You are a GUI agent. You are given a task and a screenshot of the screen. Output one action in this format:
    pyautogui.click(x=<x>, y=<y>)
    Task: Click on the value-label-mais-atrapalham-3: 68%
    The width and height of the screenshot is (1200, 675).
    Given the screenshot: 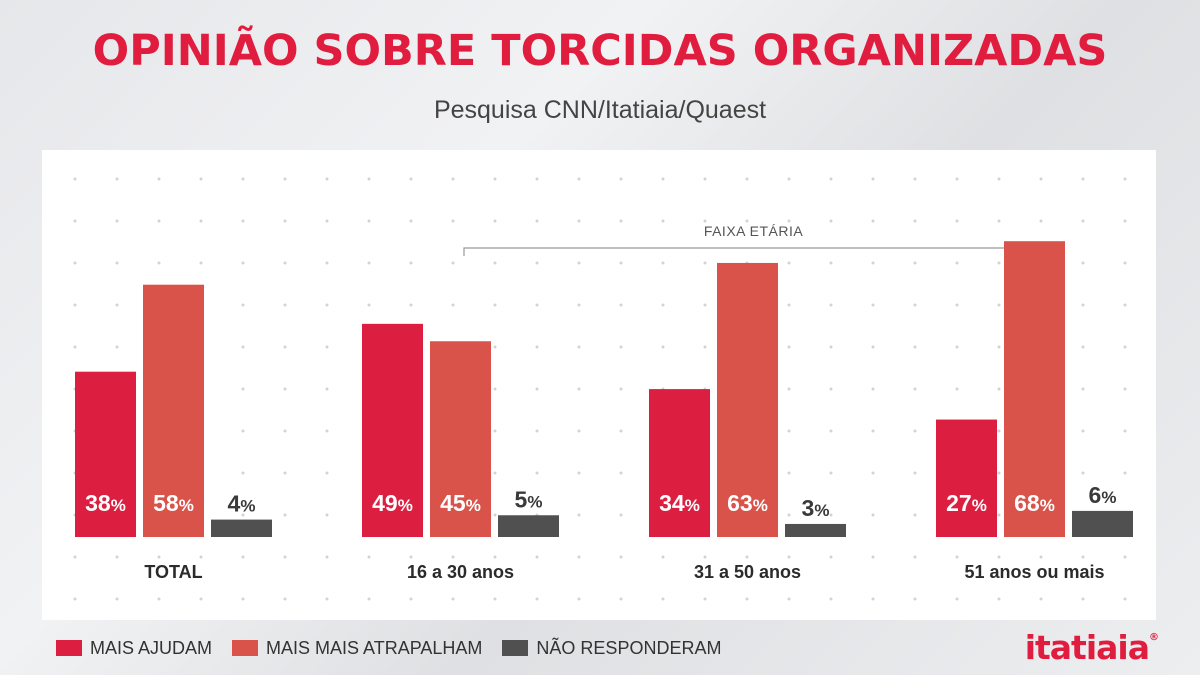 What is the action you would take?
    pyautogui.click(x=1034, y=503)
    